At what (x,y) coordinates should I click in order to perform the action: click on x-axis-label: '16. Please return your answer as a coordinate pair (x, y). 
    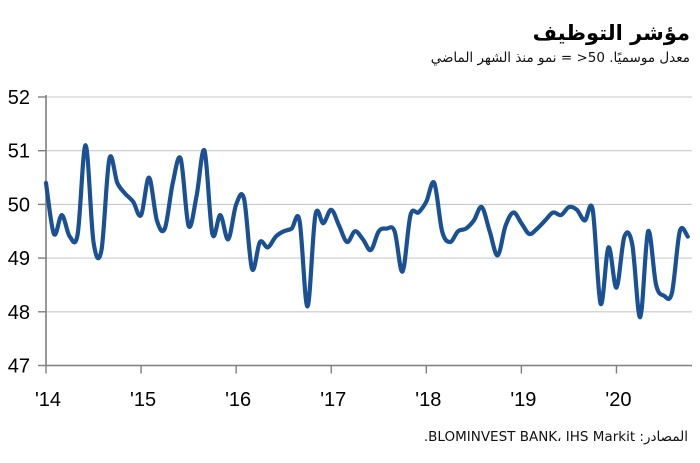
    Looking at the image, I should click on (238, 400).